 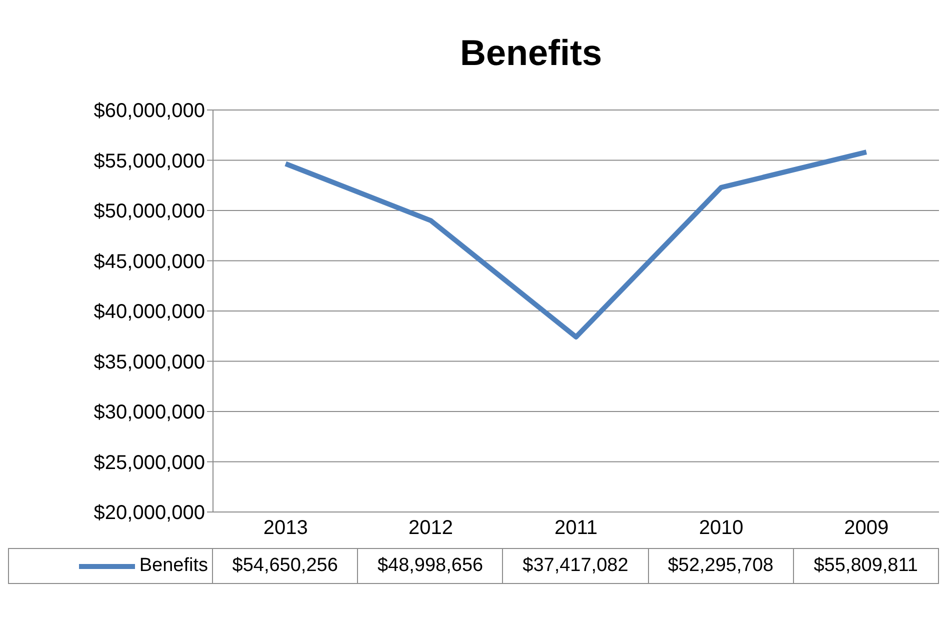 I want to click on text: $54,650,256, so click(x=285, y=565).